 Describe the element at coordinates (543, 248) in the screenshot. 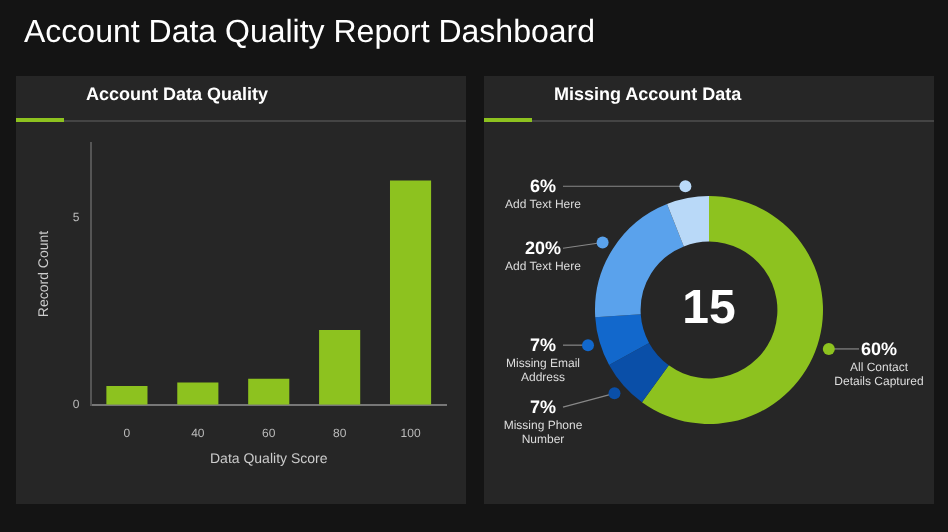

I see `data-label: 20%` at that location.